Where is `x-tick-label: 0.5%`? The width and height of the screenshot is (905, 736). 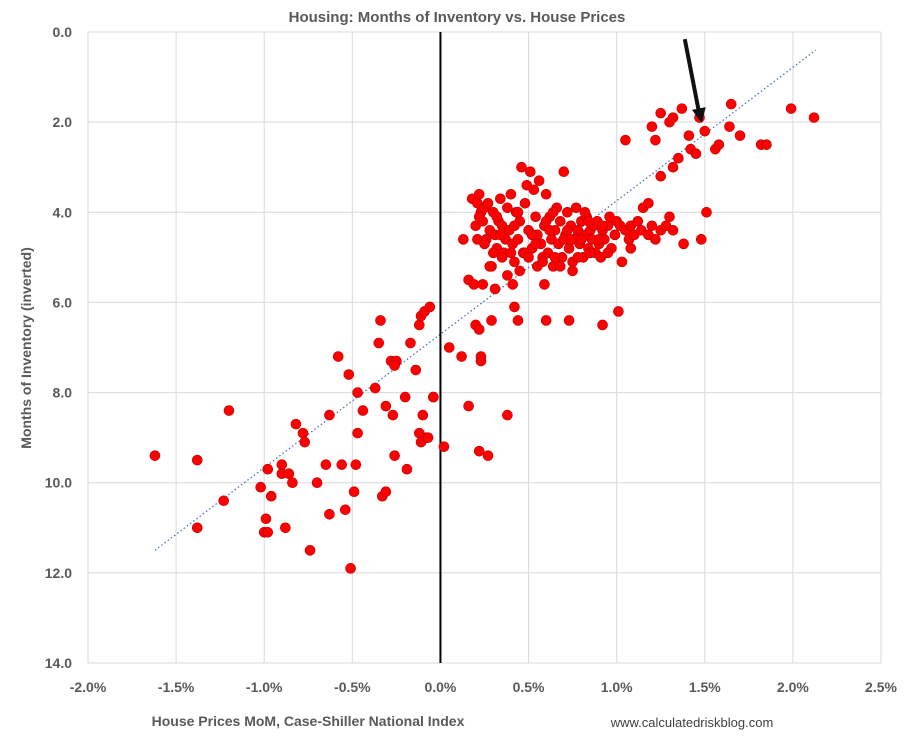 x-tick-label: 0.5% is located at coordinates (529, 687).